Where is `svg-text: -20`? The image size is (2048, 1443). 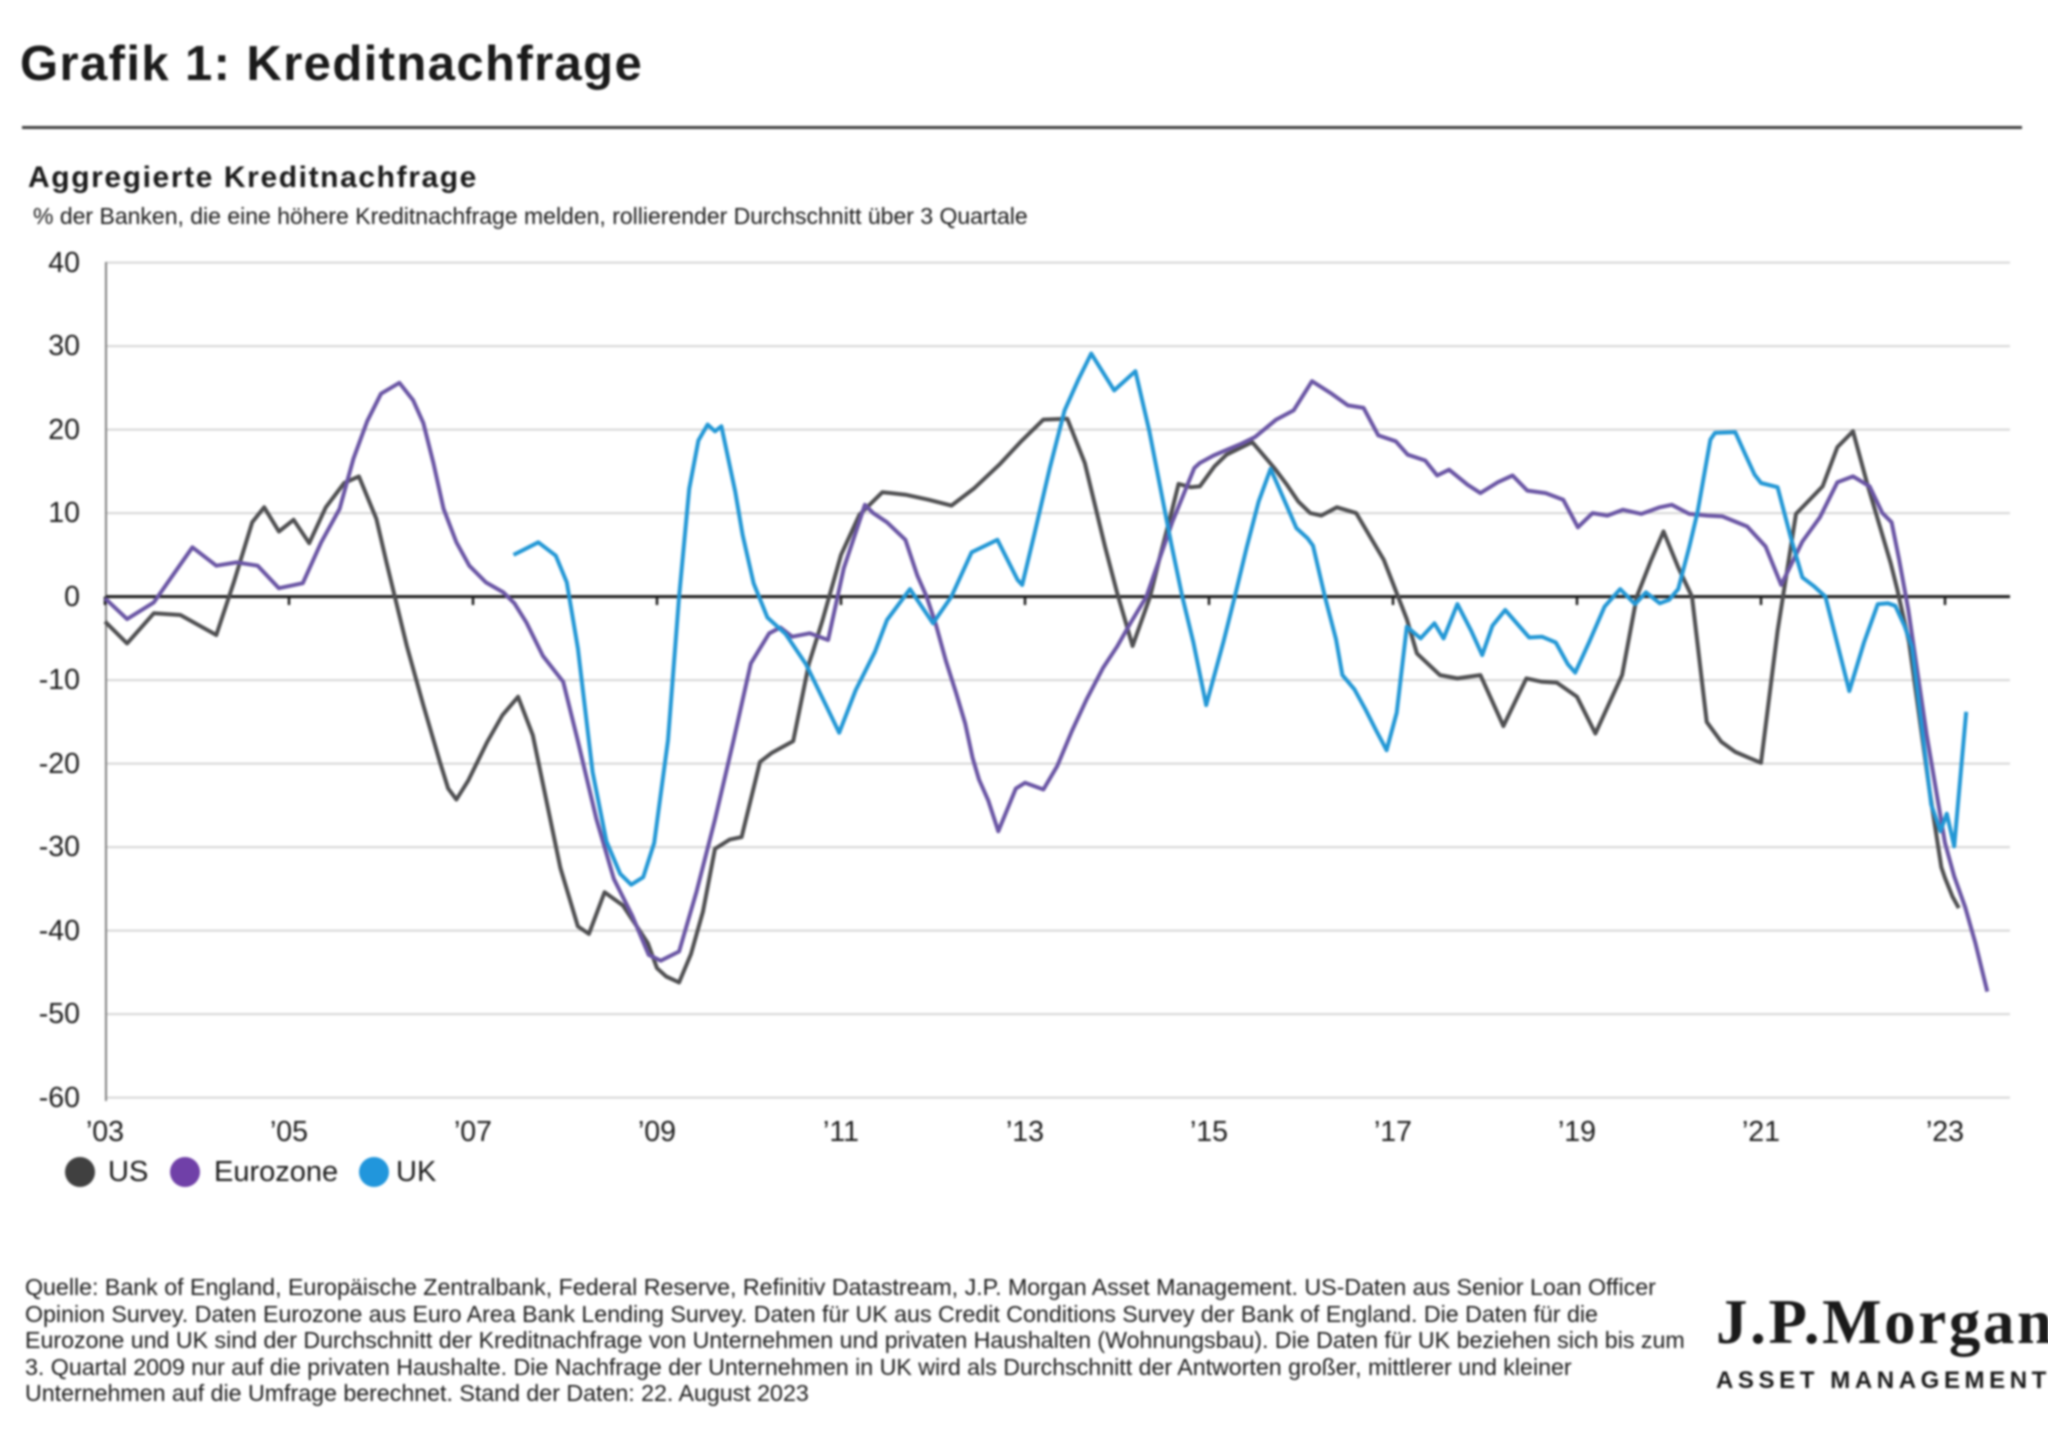
svg-text: -20 is located at coordinates (59, 764).